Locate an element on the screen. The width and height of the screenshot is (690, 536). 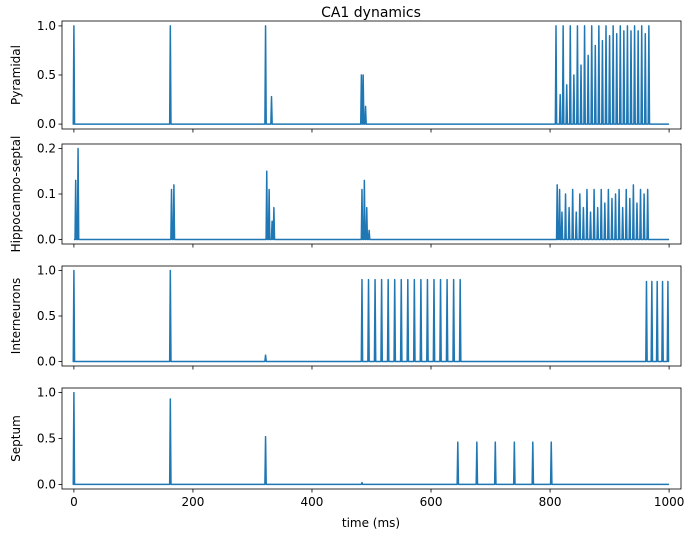
x-tick-label: 600 is located at coordinates (431, 502).